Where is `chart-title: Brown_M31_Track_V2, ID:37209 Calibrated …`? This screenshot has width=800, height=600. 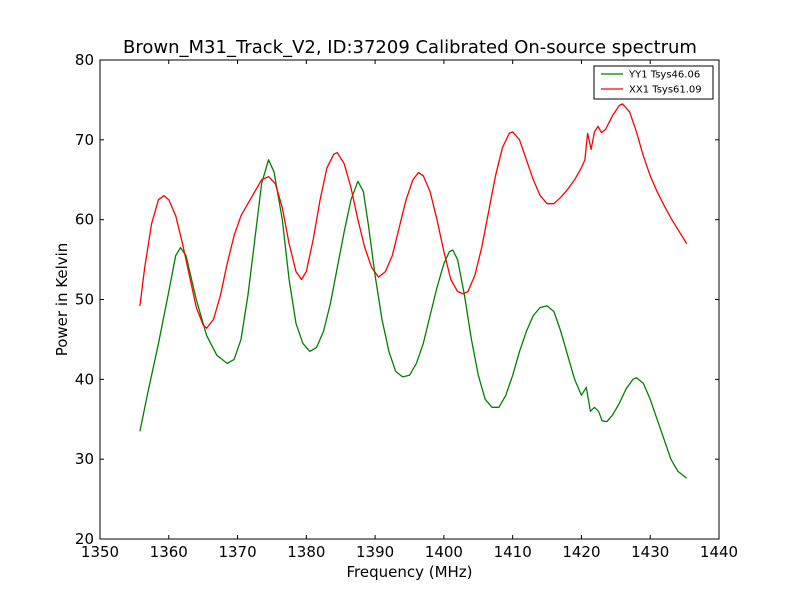 chart-title: Brown_M31_Track_V2, ID:37209 Calibrated … is located at coordinates (410, 47).